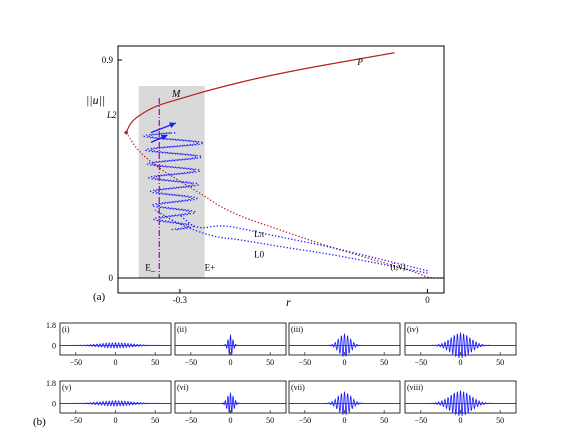 This screenshot has width=570, height=446. I want to click on x-tick-label-1: 0, so click(427, 300).